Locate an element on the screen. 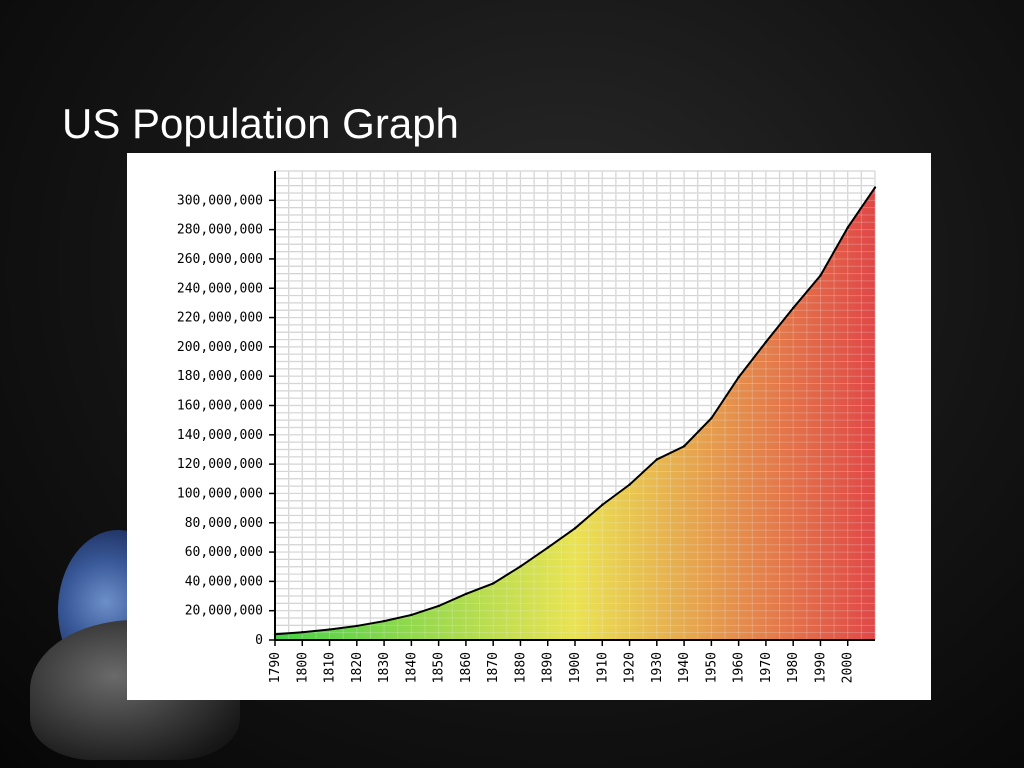 Image resolution: width=1024 pixels, height=768 pixels. x-tick-label: 2000 is located at coordinates (848, 667).